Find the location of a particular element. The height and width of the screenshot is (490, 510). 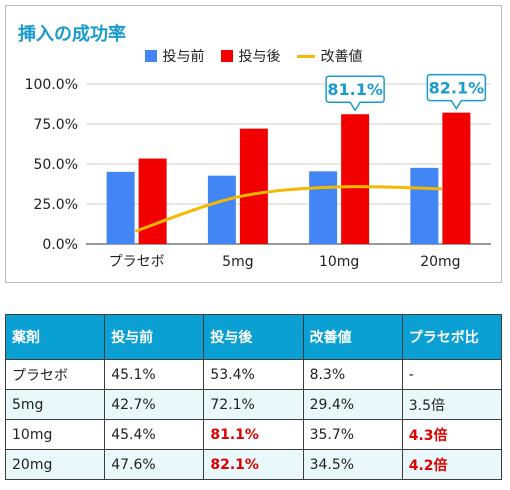

cell-placebo-ratio-highlight: 4.3倍 is located at coordinates (452, 434).